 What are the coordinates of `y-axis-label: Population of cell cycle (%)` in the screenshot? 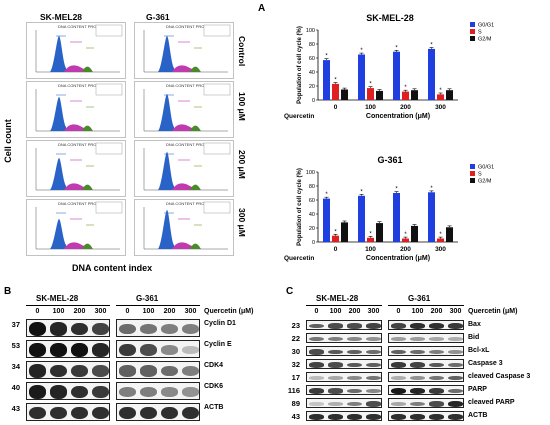 It's located at (300, 207).